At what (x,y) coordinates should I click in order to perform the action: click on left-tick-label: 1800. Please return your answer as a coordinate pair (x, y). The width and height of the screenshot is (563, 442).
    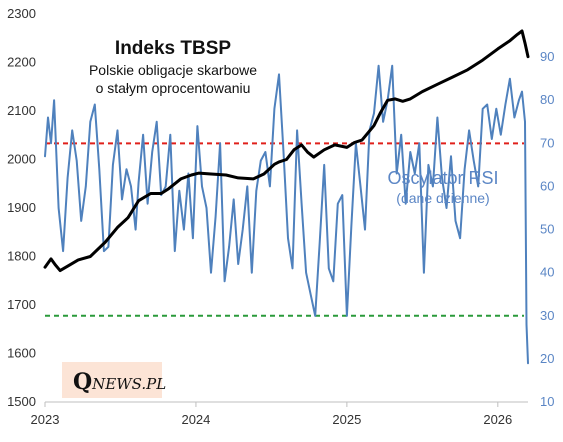
    Looking at the image, I should click on (21, 256).